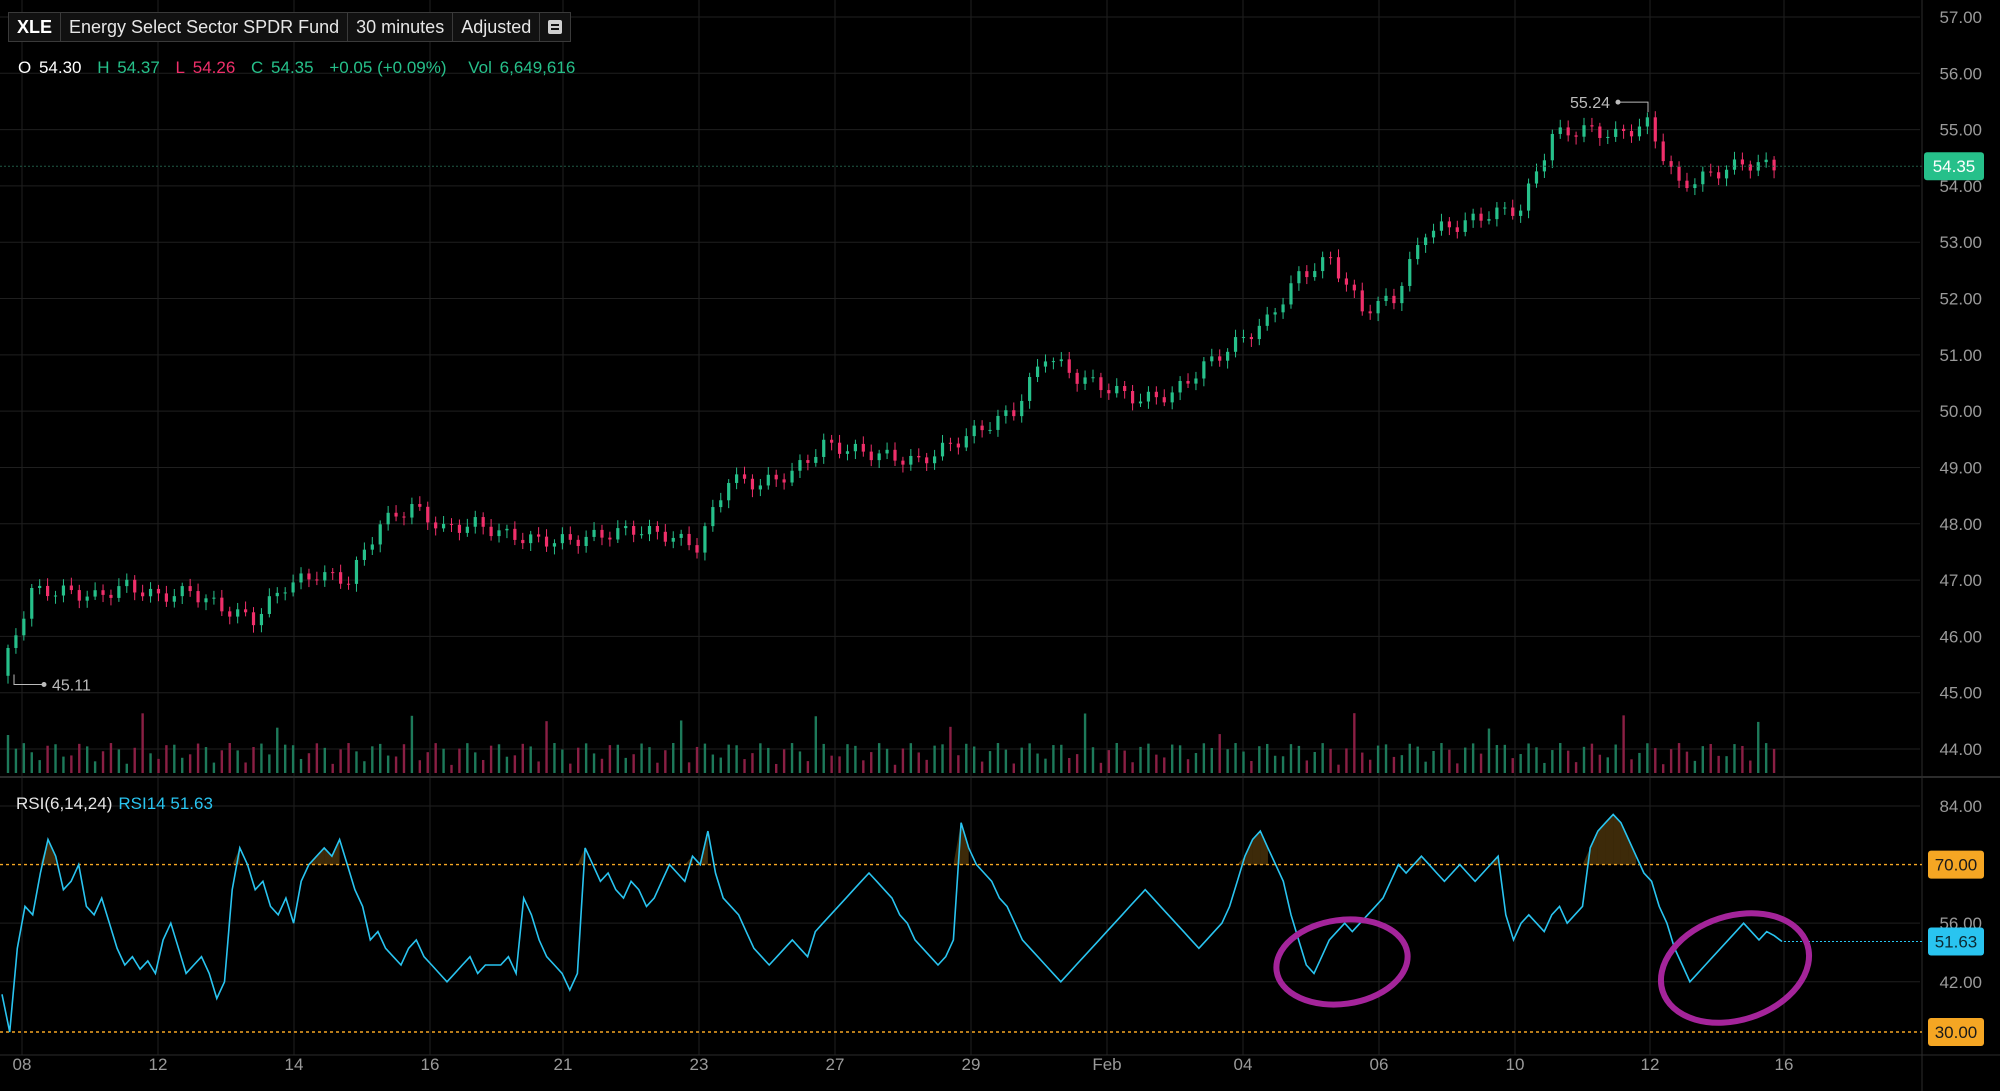 This screenshot has height=1091, width=2000. I want to click on close-value: 54.35, so click(292, 67).